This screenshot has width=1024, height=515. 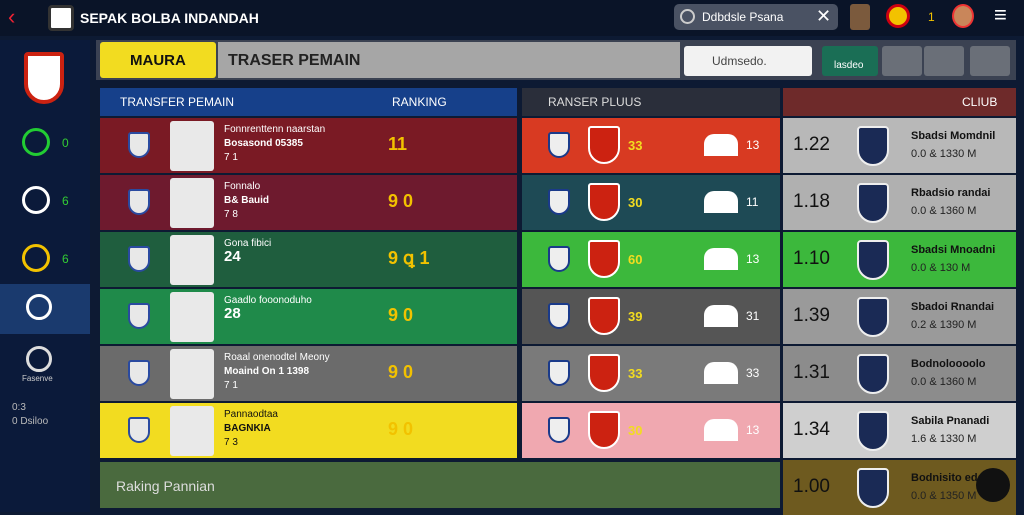 What do you see at coordinates (753, 373) in the screenshot?
I see `stat-b: 33` at bounding box center [753, 373].